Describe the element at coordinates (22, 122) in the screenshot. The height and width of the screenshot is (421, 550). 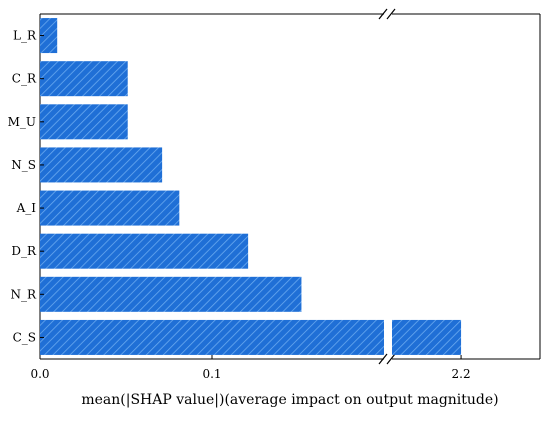
I see `y-tick-label: M_U` at that location.